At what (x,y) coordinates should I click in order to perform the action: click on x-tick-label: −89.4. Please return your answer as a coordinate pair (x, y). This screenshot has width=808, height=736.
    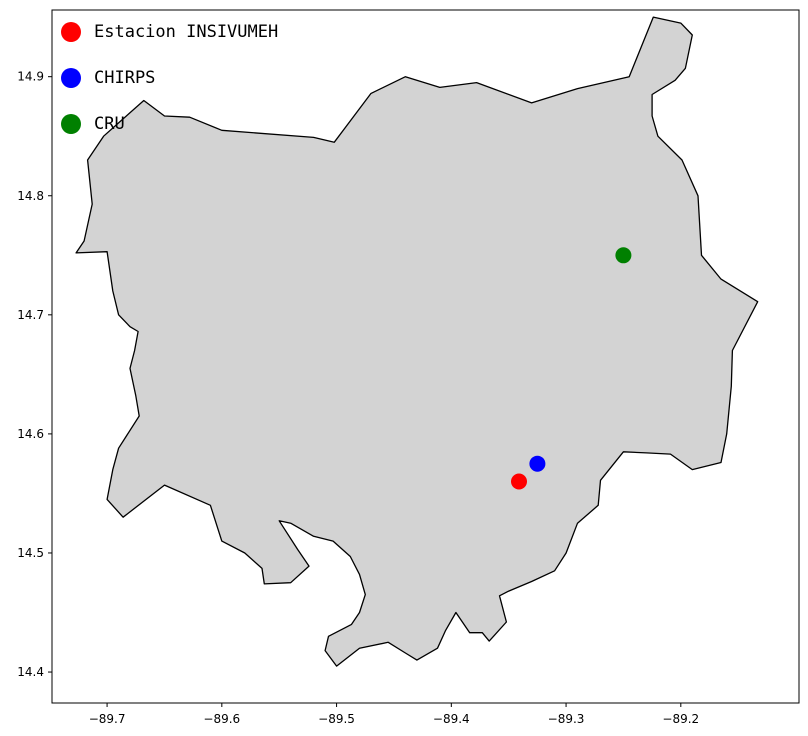
    Looking at the image, I should click on (451, 719).